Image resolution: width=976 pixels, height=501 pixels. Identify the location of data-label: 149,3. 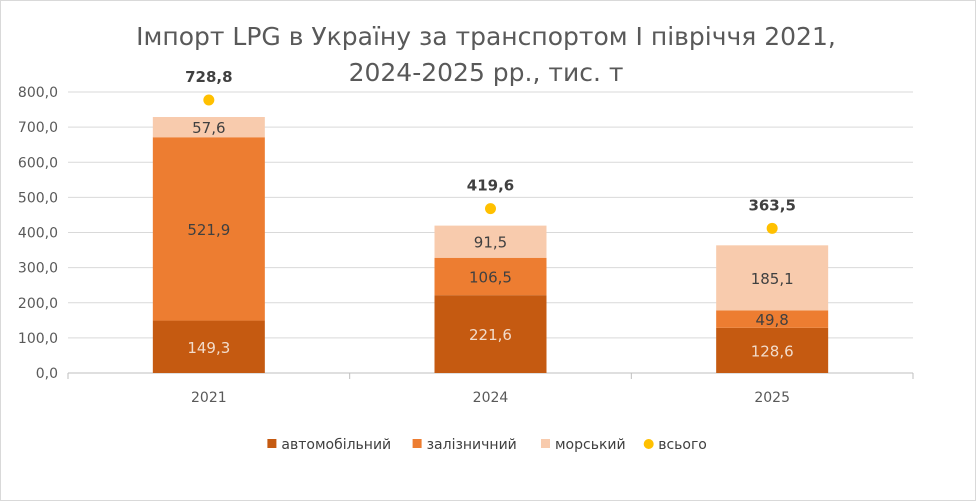
(208, 348).